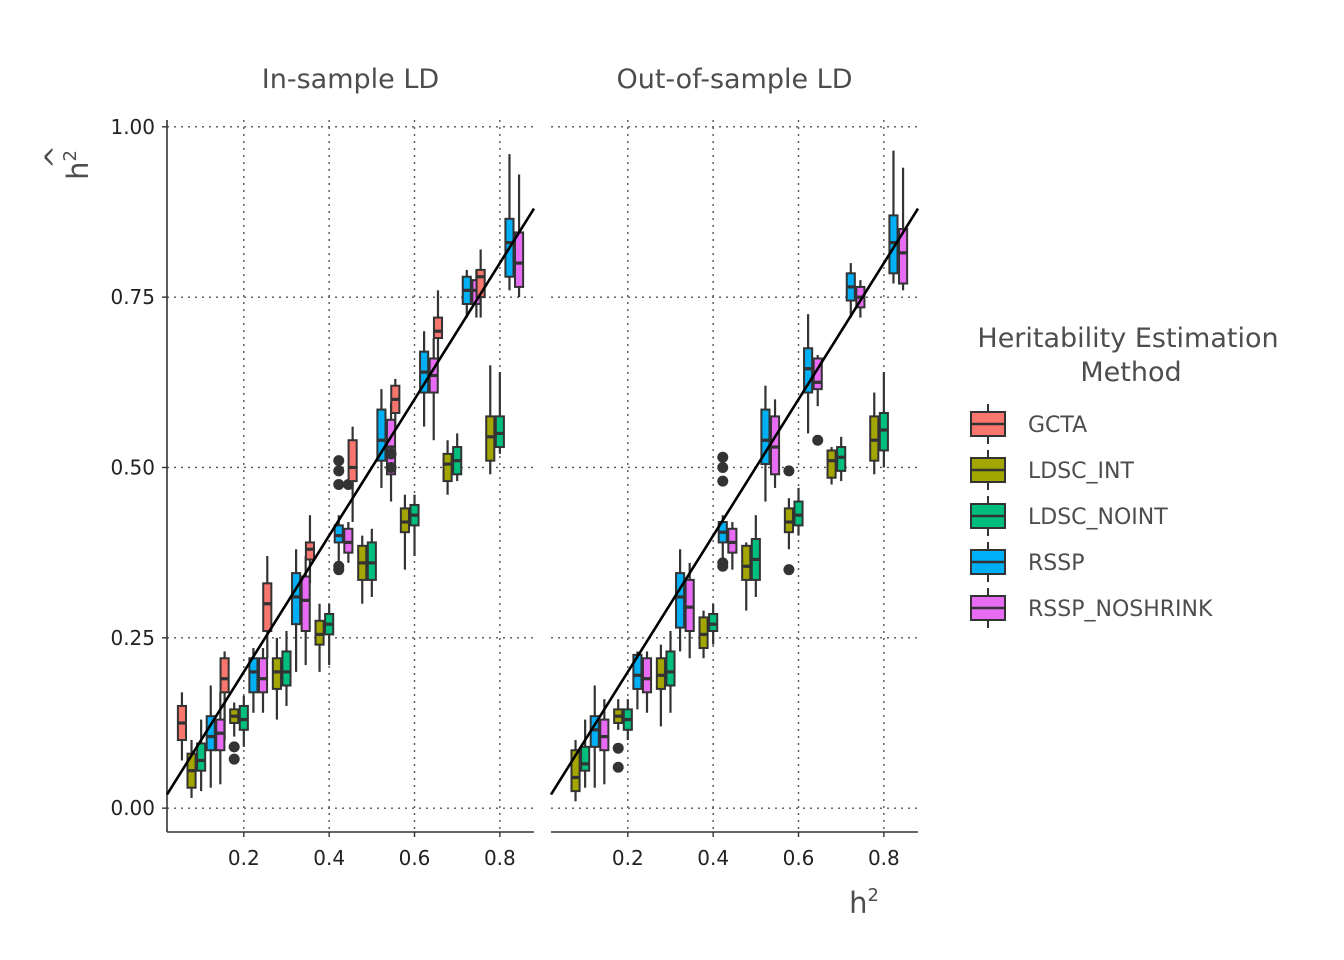 The image size is (1344, 960). Describe the element at coordinates (1127, 338) in the screenshot. I see `legend-title-line-1: Heritability Estimation` at that location.